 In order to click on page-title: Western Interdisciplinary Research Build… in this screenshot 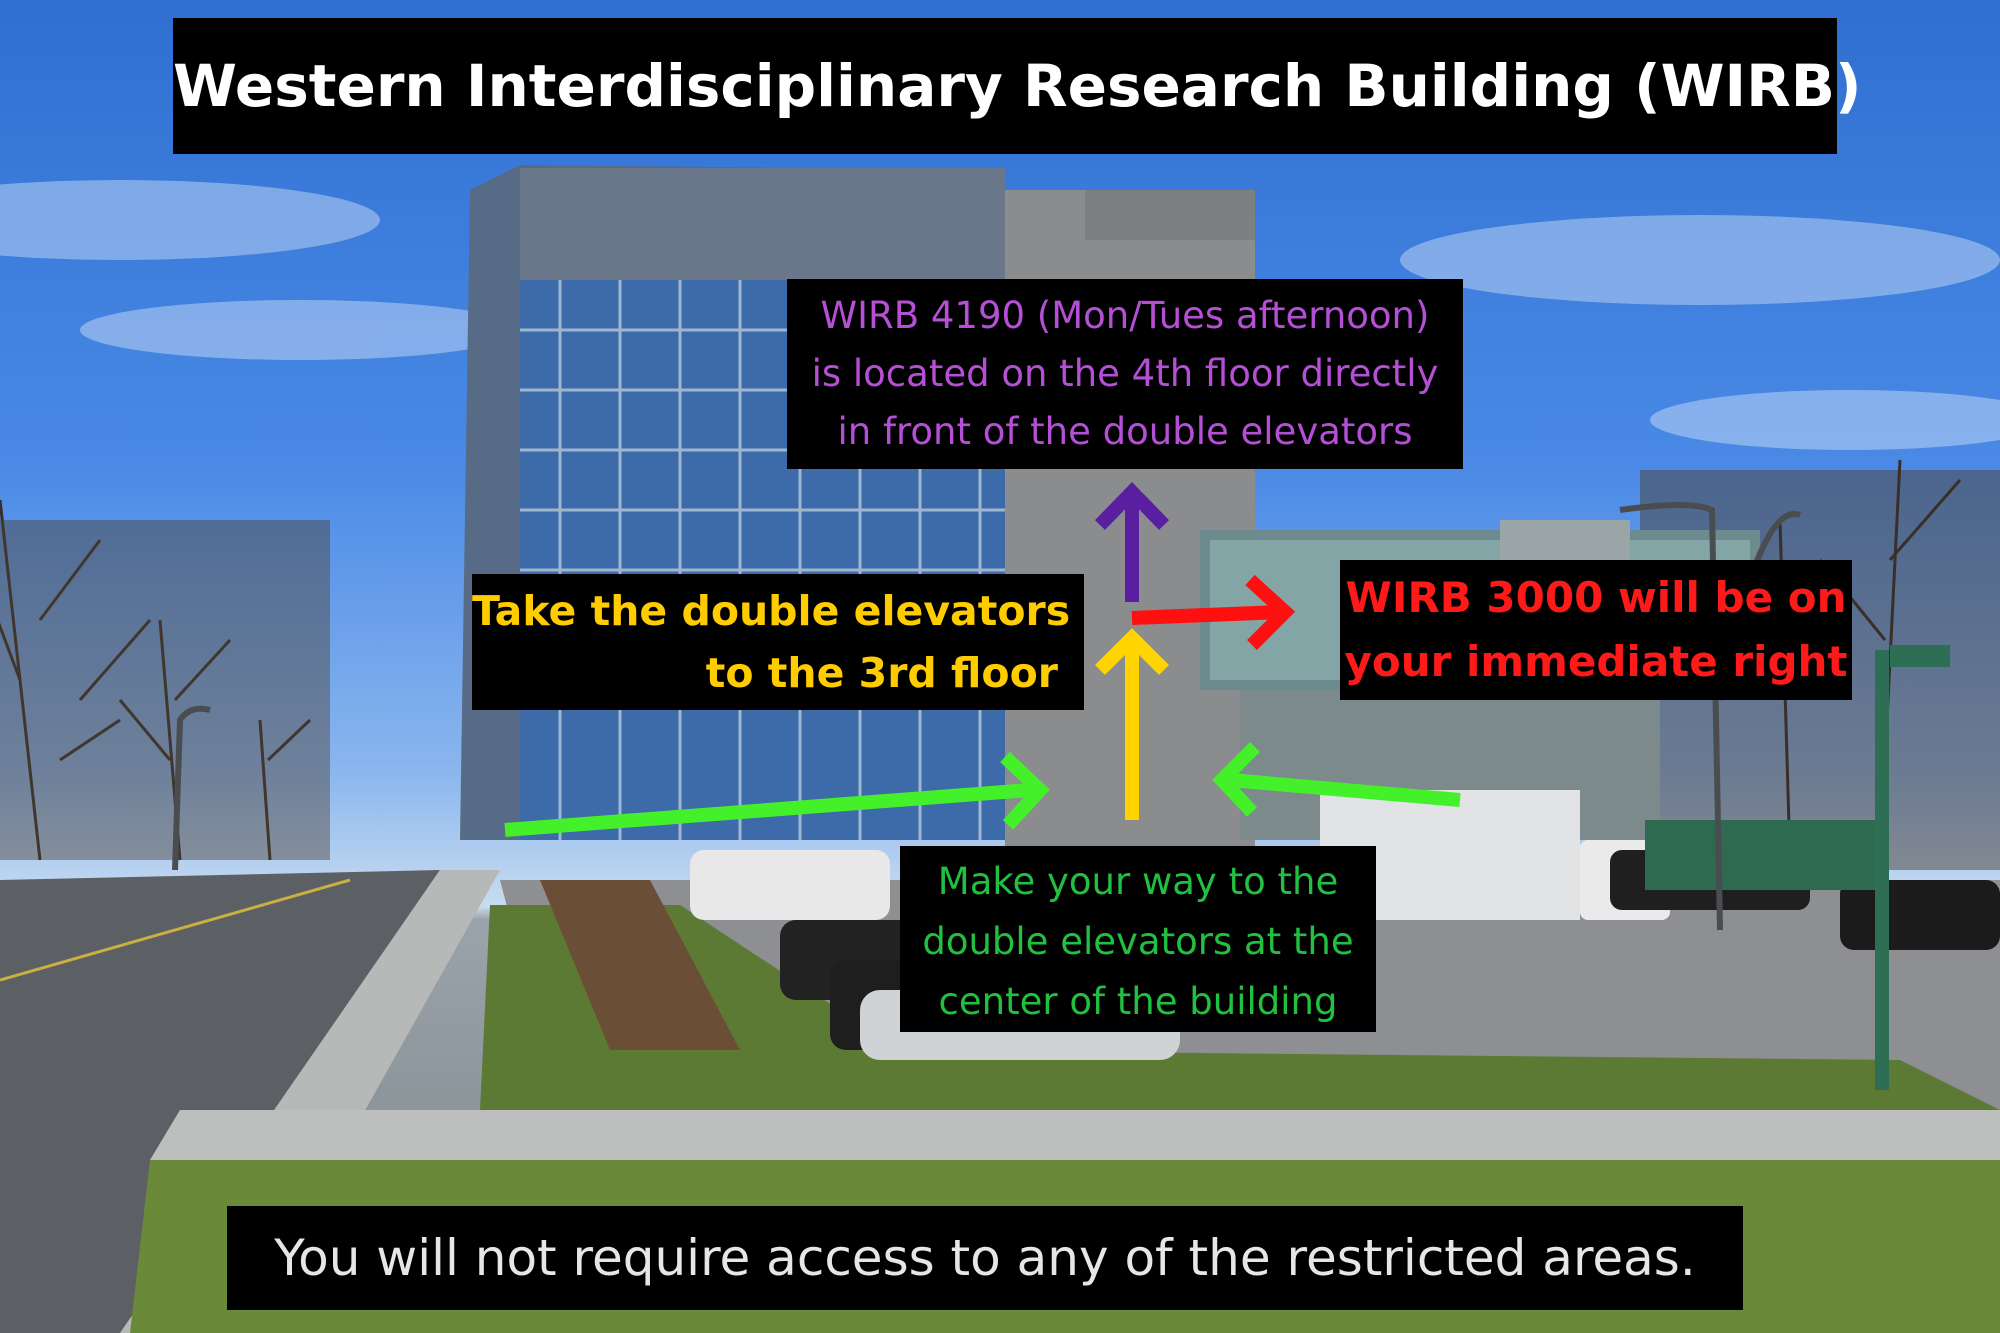, I will do `click(1017, 86)`.